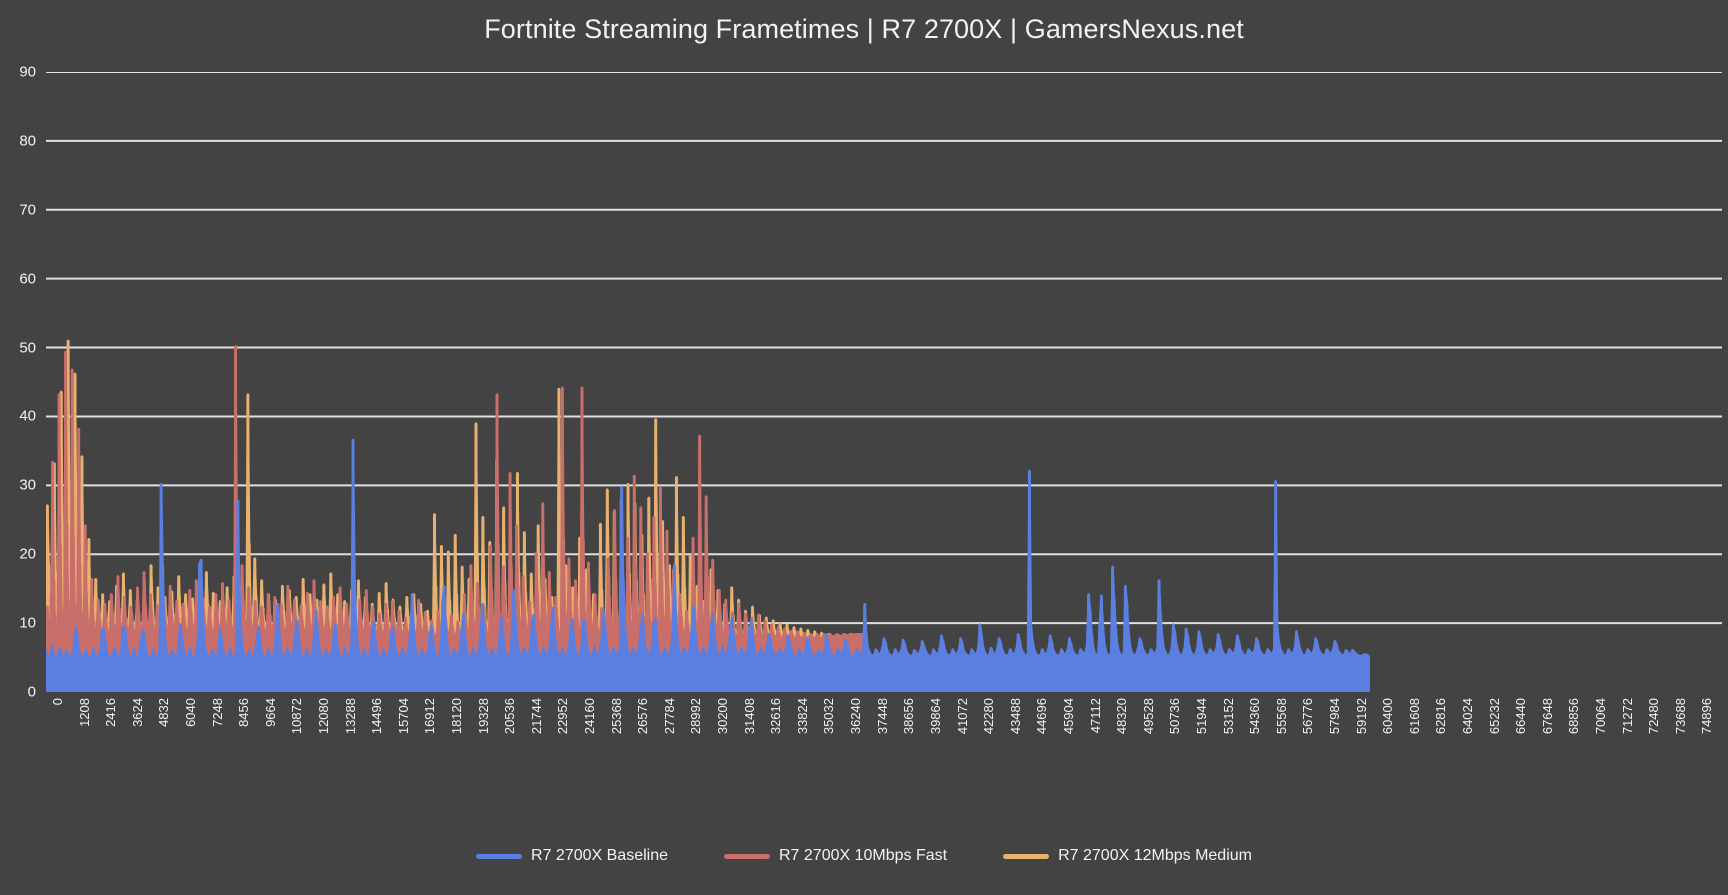 Image resolution: width=1728 pixels, height=895 pixels. What do you see at coordinates (1015, 716) in the screenshot?
I see `x-tick-label: 43488` at bounding box center [1015, 716].